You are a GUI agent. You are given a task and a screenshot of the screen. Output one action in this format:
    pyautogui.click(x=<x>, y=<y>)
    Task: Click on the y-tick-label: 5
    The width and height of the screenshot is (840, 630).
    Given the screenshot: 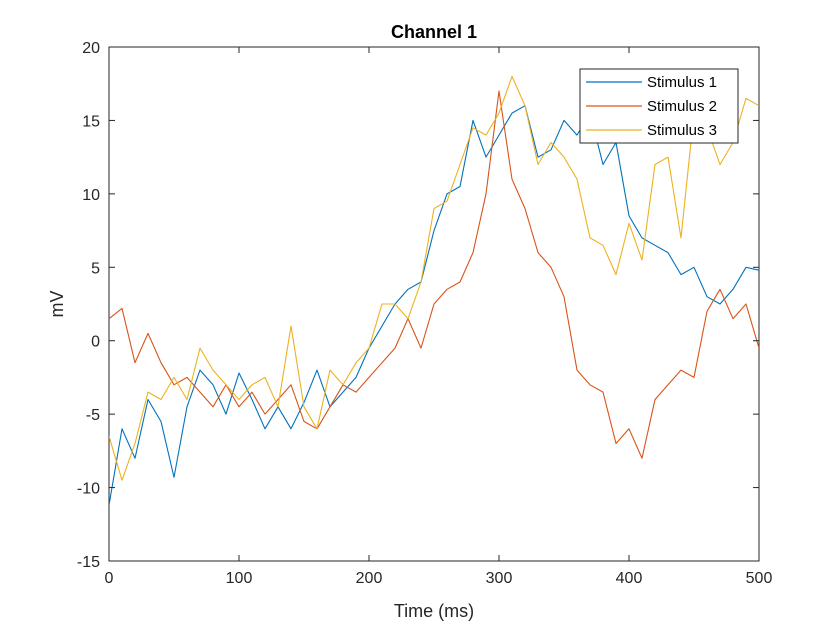 What is the action you would take?
    pyautogui.click(x=95, y=268)
    